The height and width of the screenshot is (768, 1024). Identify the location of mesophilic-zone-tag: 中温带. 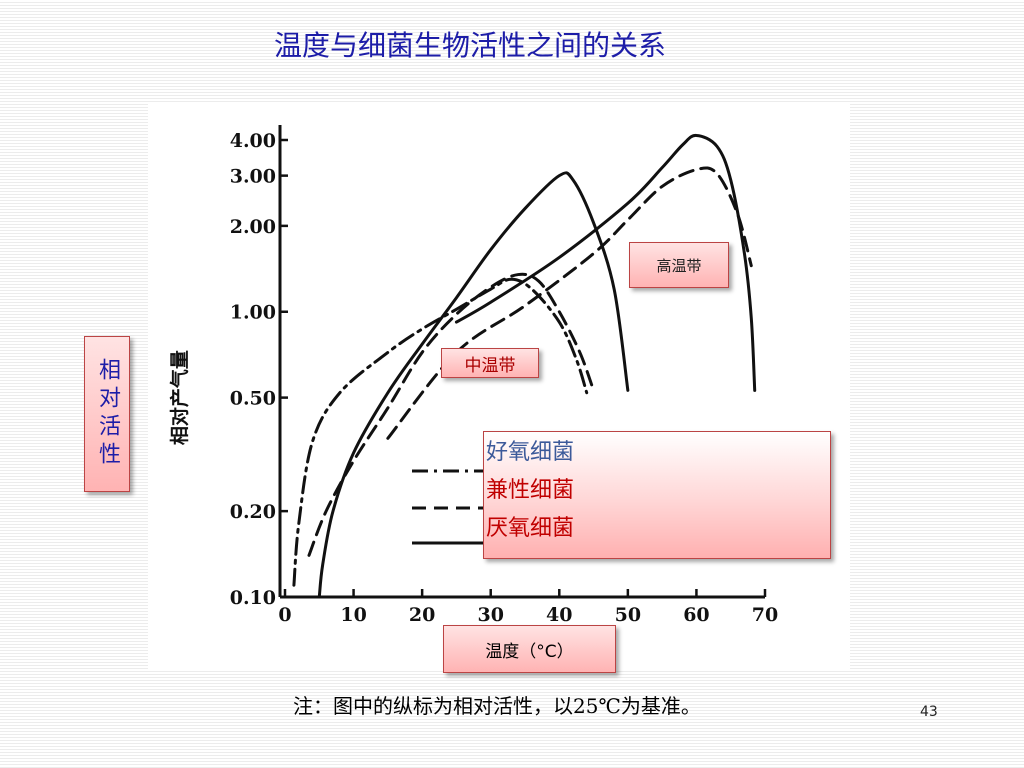
(490, 363).